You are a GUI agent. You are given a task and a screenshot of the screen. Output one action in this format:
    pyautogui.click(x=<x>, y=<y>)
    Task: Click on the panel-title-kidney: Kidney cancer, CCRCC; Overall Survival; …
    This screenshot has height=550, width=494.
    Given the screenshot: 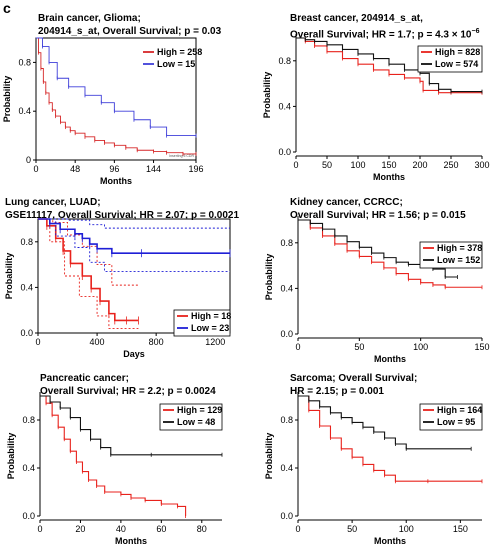 What is the action you would take?
    pyautogui.click(x=378, y=209)
    